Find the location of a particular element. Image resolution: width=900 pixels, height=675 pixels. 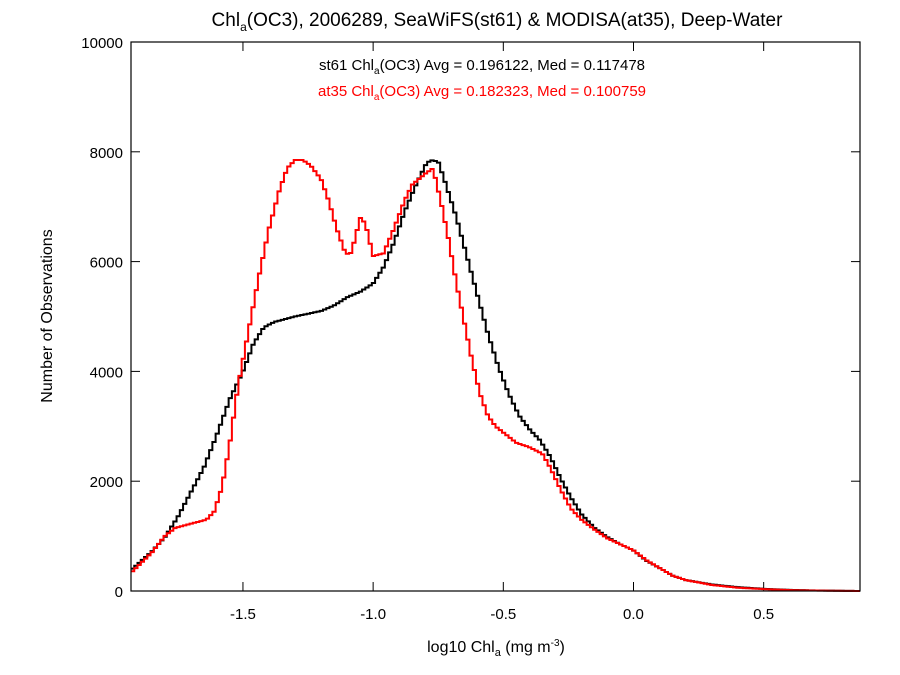

legend-at35-text-a: at35 Chl is located at coordinates (346, 91).